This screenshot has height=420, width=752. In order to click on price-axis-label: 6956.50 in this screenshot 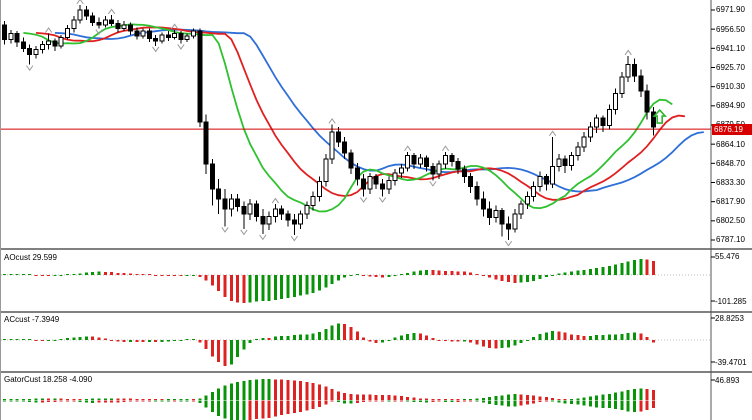, I will do `click(730, 29)`.